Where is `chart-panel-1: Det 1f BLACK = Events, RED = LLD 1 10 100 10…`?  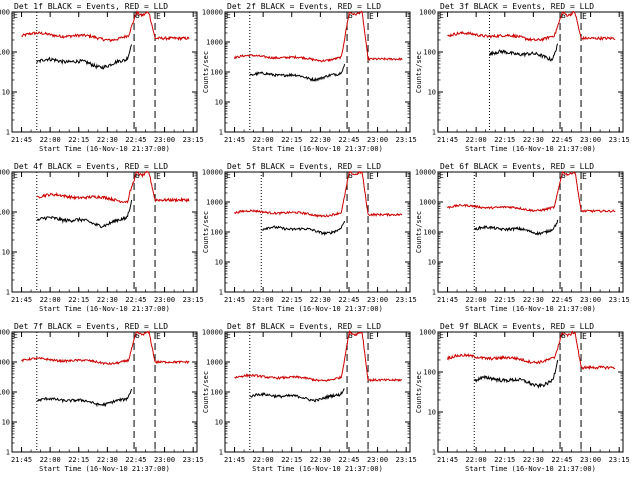 chart-panel-1: Det 1f BLACK = Events, RED = LLD 1 10 100 10… is located at coordinates (102, 77).